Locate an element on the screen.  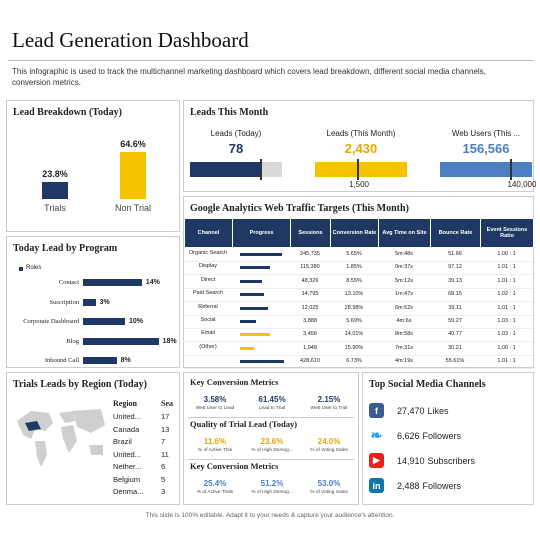
gauge-value: 78 is located at coordinates (236, 148).